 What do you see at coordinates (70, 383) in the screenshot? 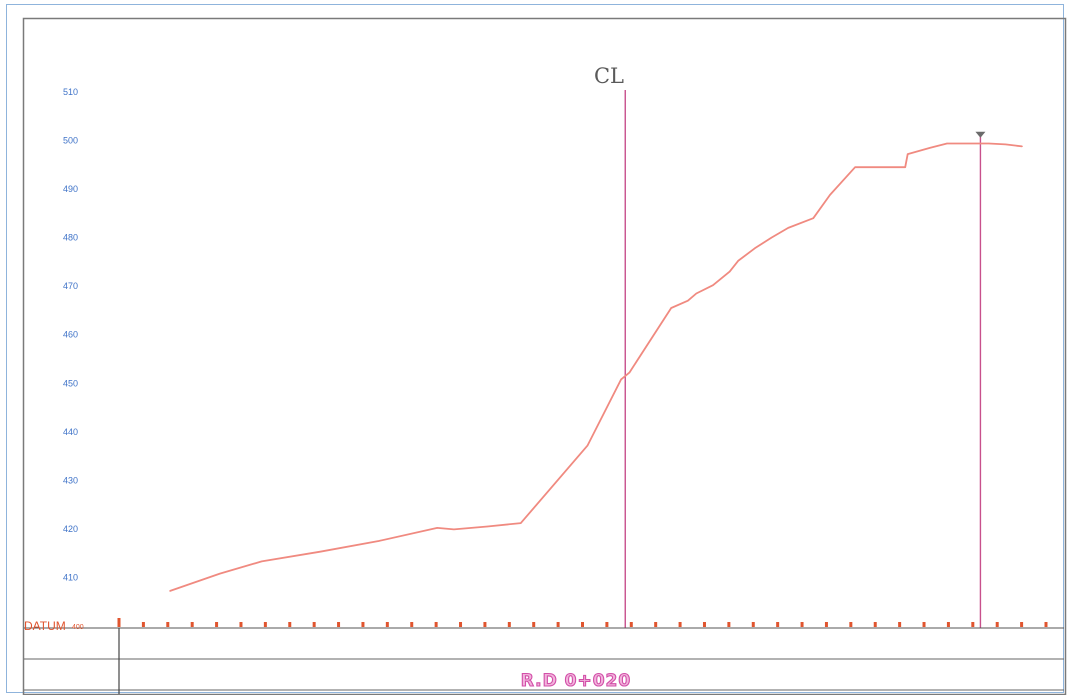
I see `y-tick-label: 450` at bounding box center [70, 383].